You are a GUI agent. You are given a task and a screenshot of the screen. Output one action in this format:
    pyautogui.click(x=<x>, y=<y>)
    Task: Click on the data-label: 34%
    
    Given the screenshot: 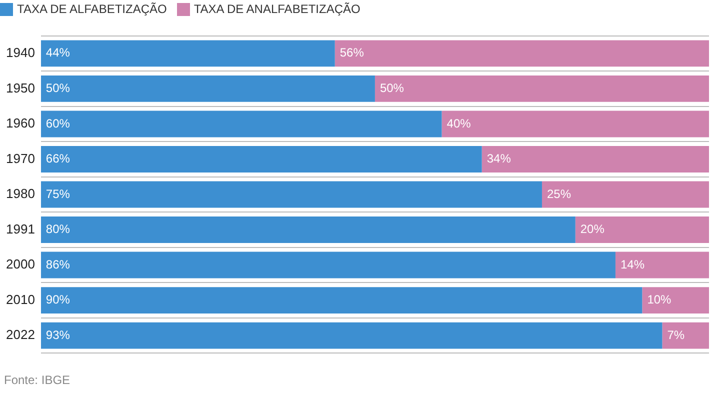 What is the action you would take?
    pyautogui.click(x=499, y=159)
    